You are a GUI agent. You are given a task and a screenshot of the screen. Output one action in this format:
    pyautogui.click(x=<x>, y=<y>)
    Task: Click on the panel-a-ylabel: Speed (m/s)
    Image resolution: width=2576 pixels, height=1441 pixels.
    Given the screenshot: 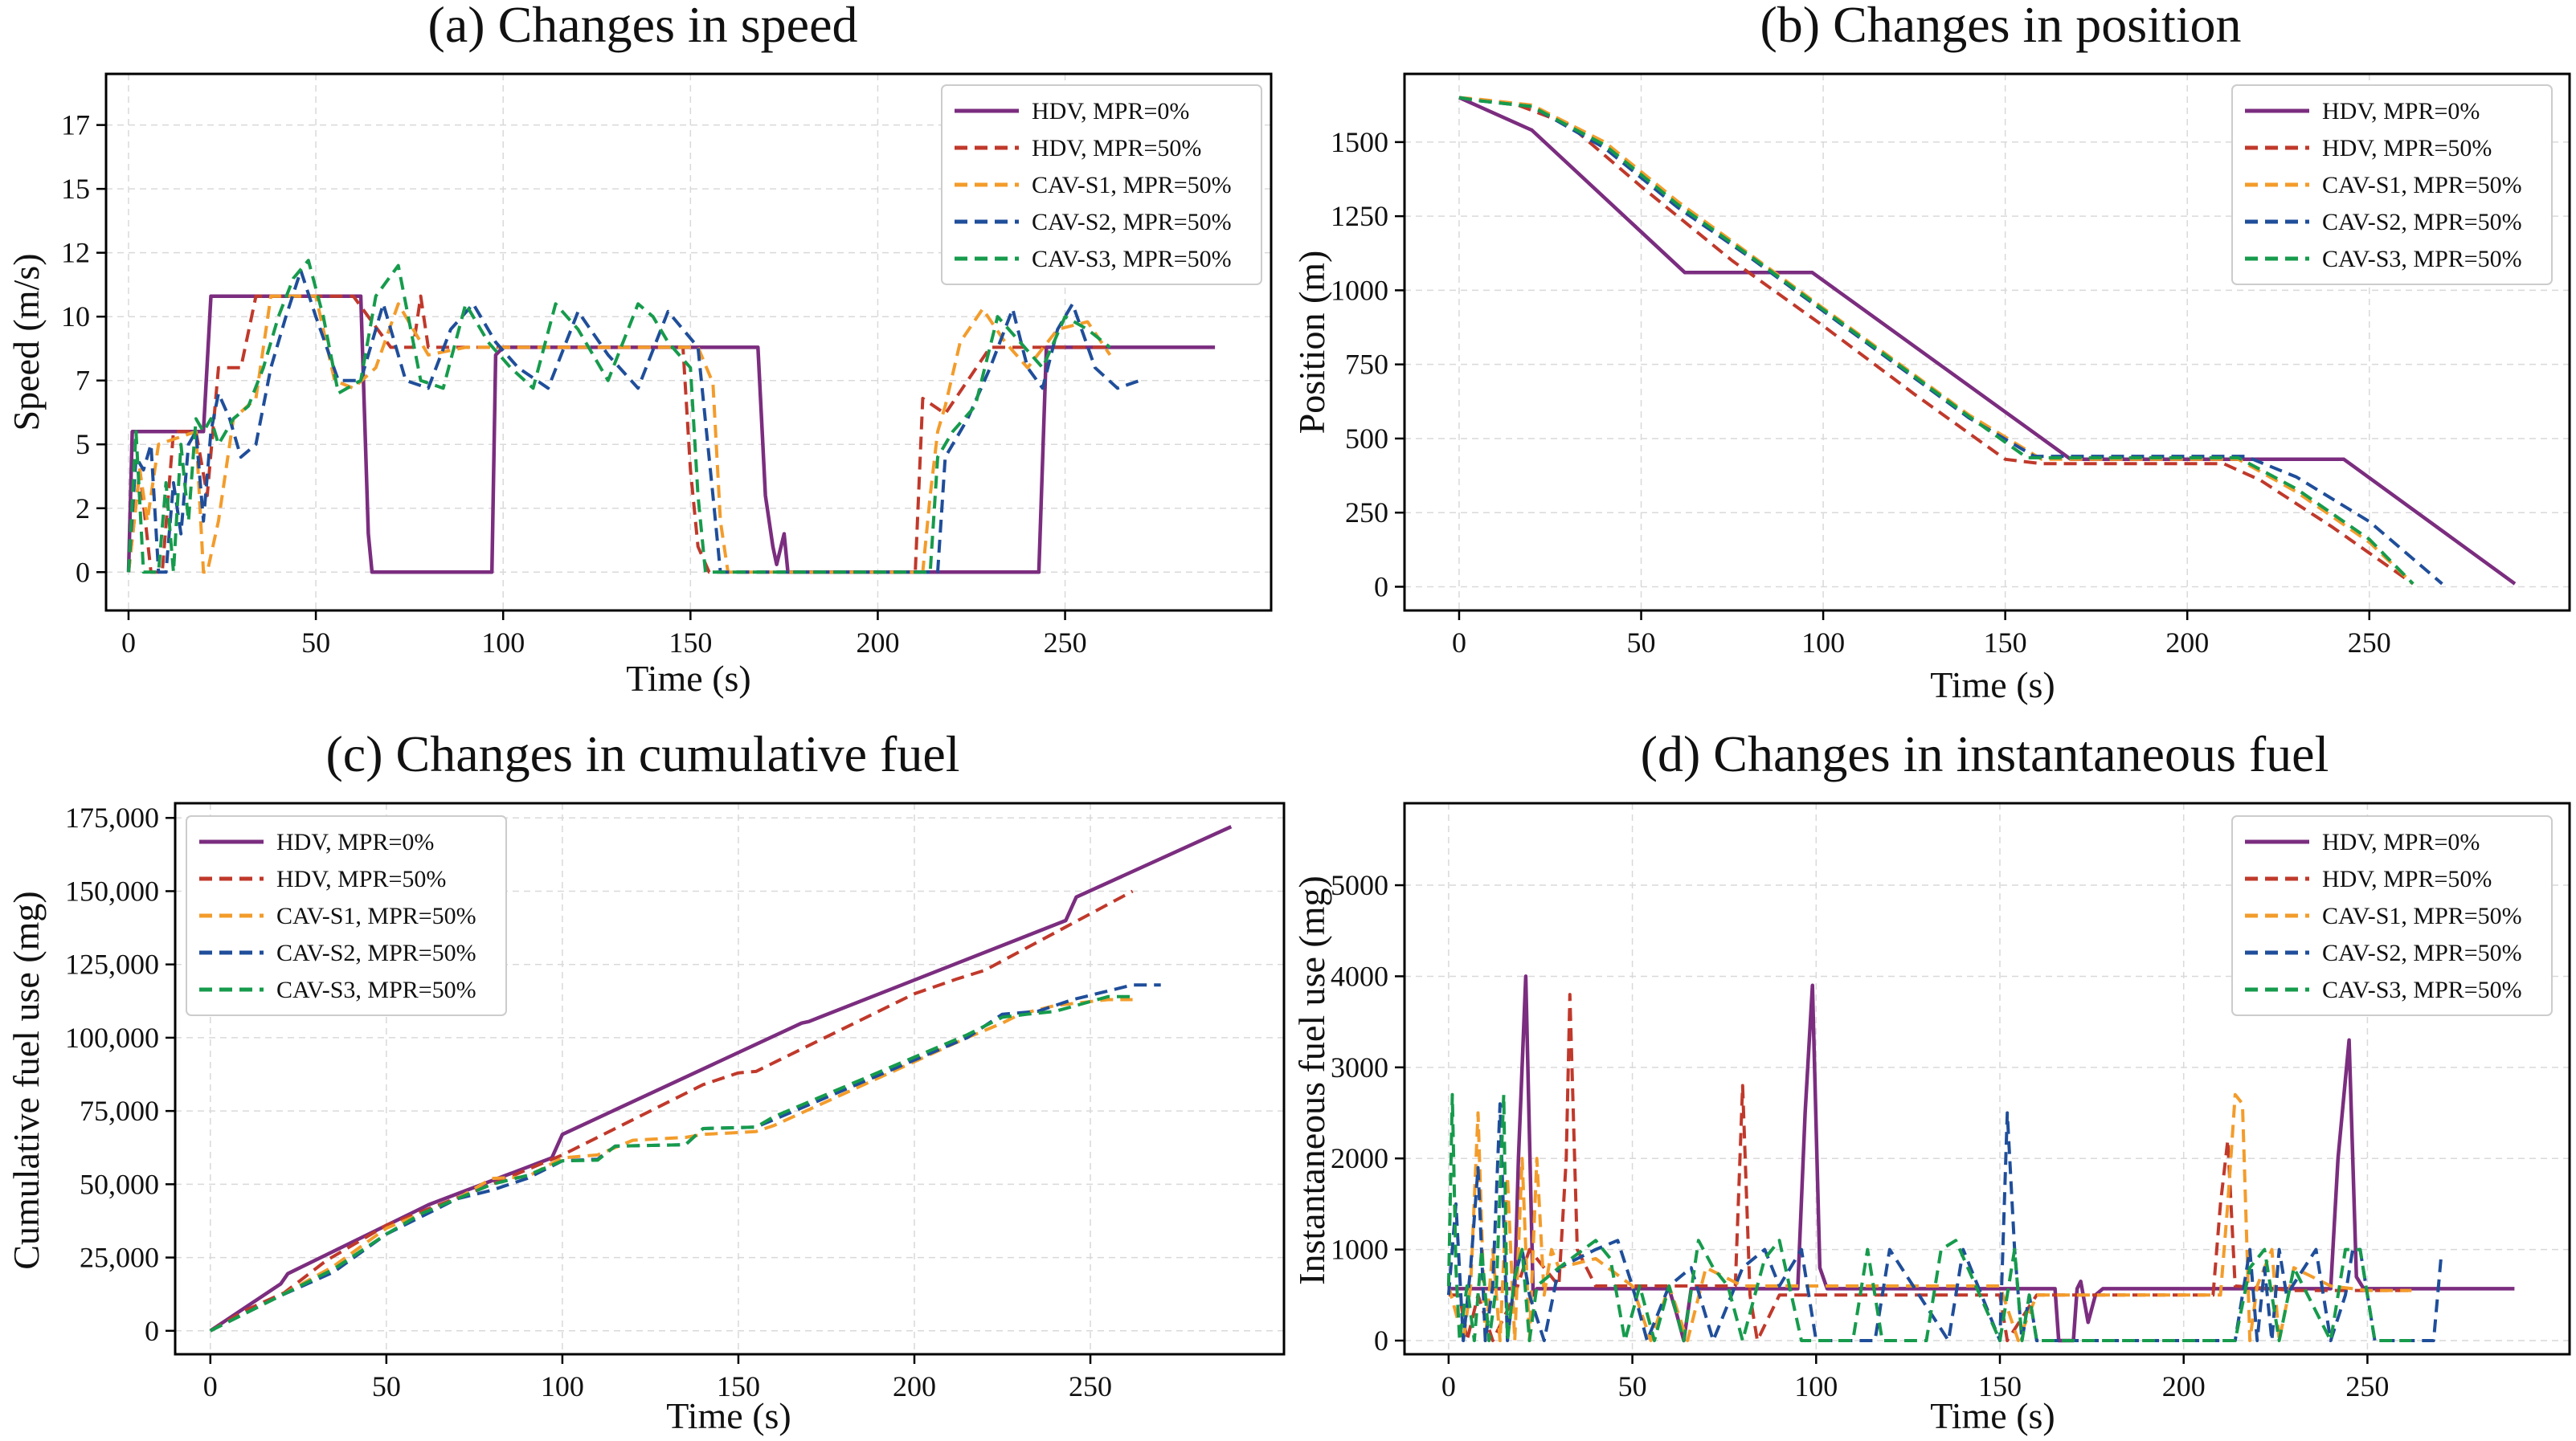 What is the action you would take?
    pyautogui.click(x=27, y=342)
    